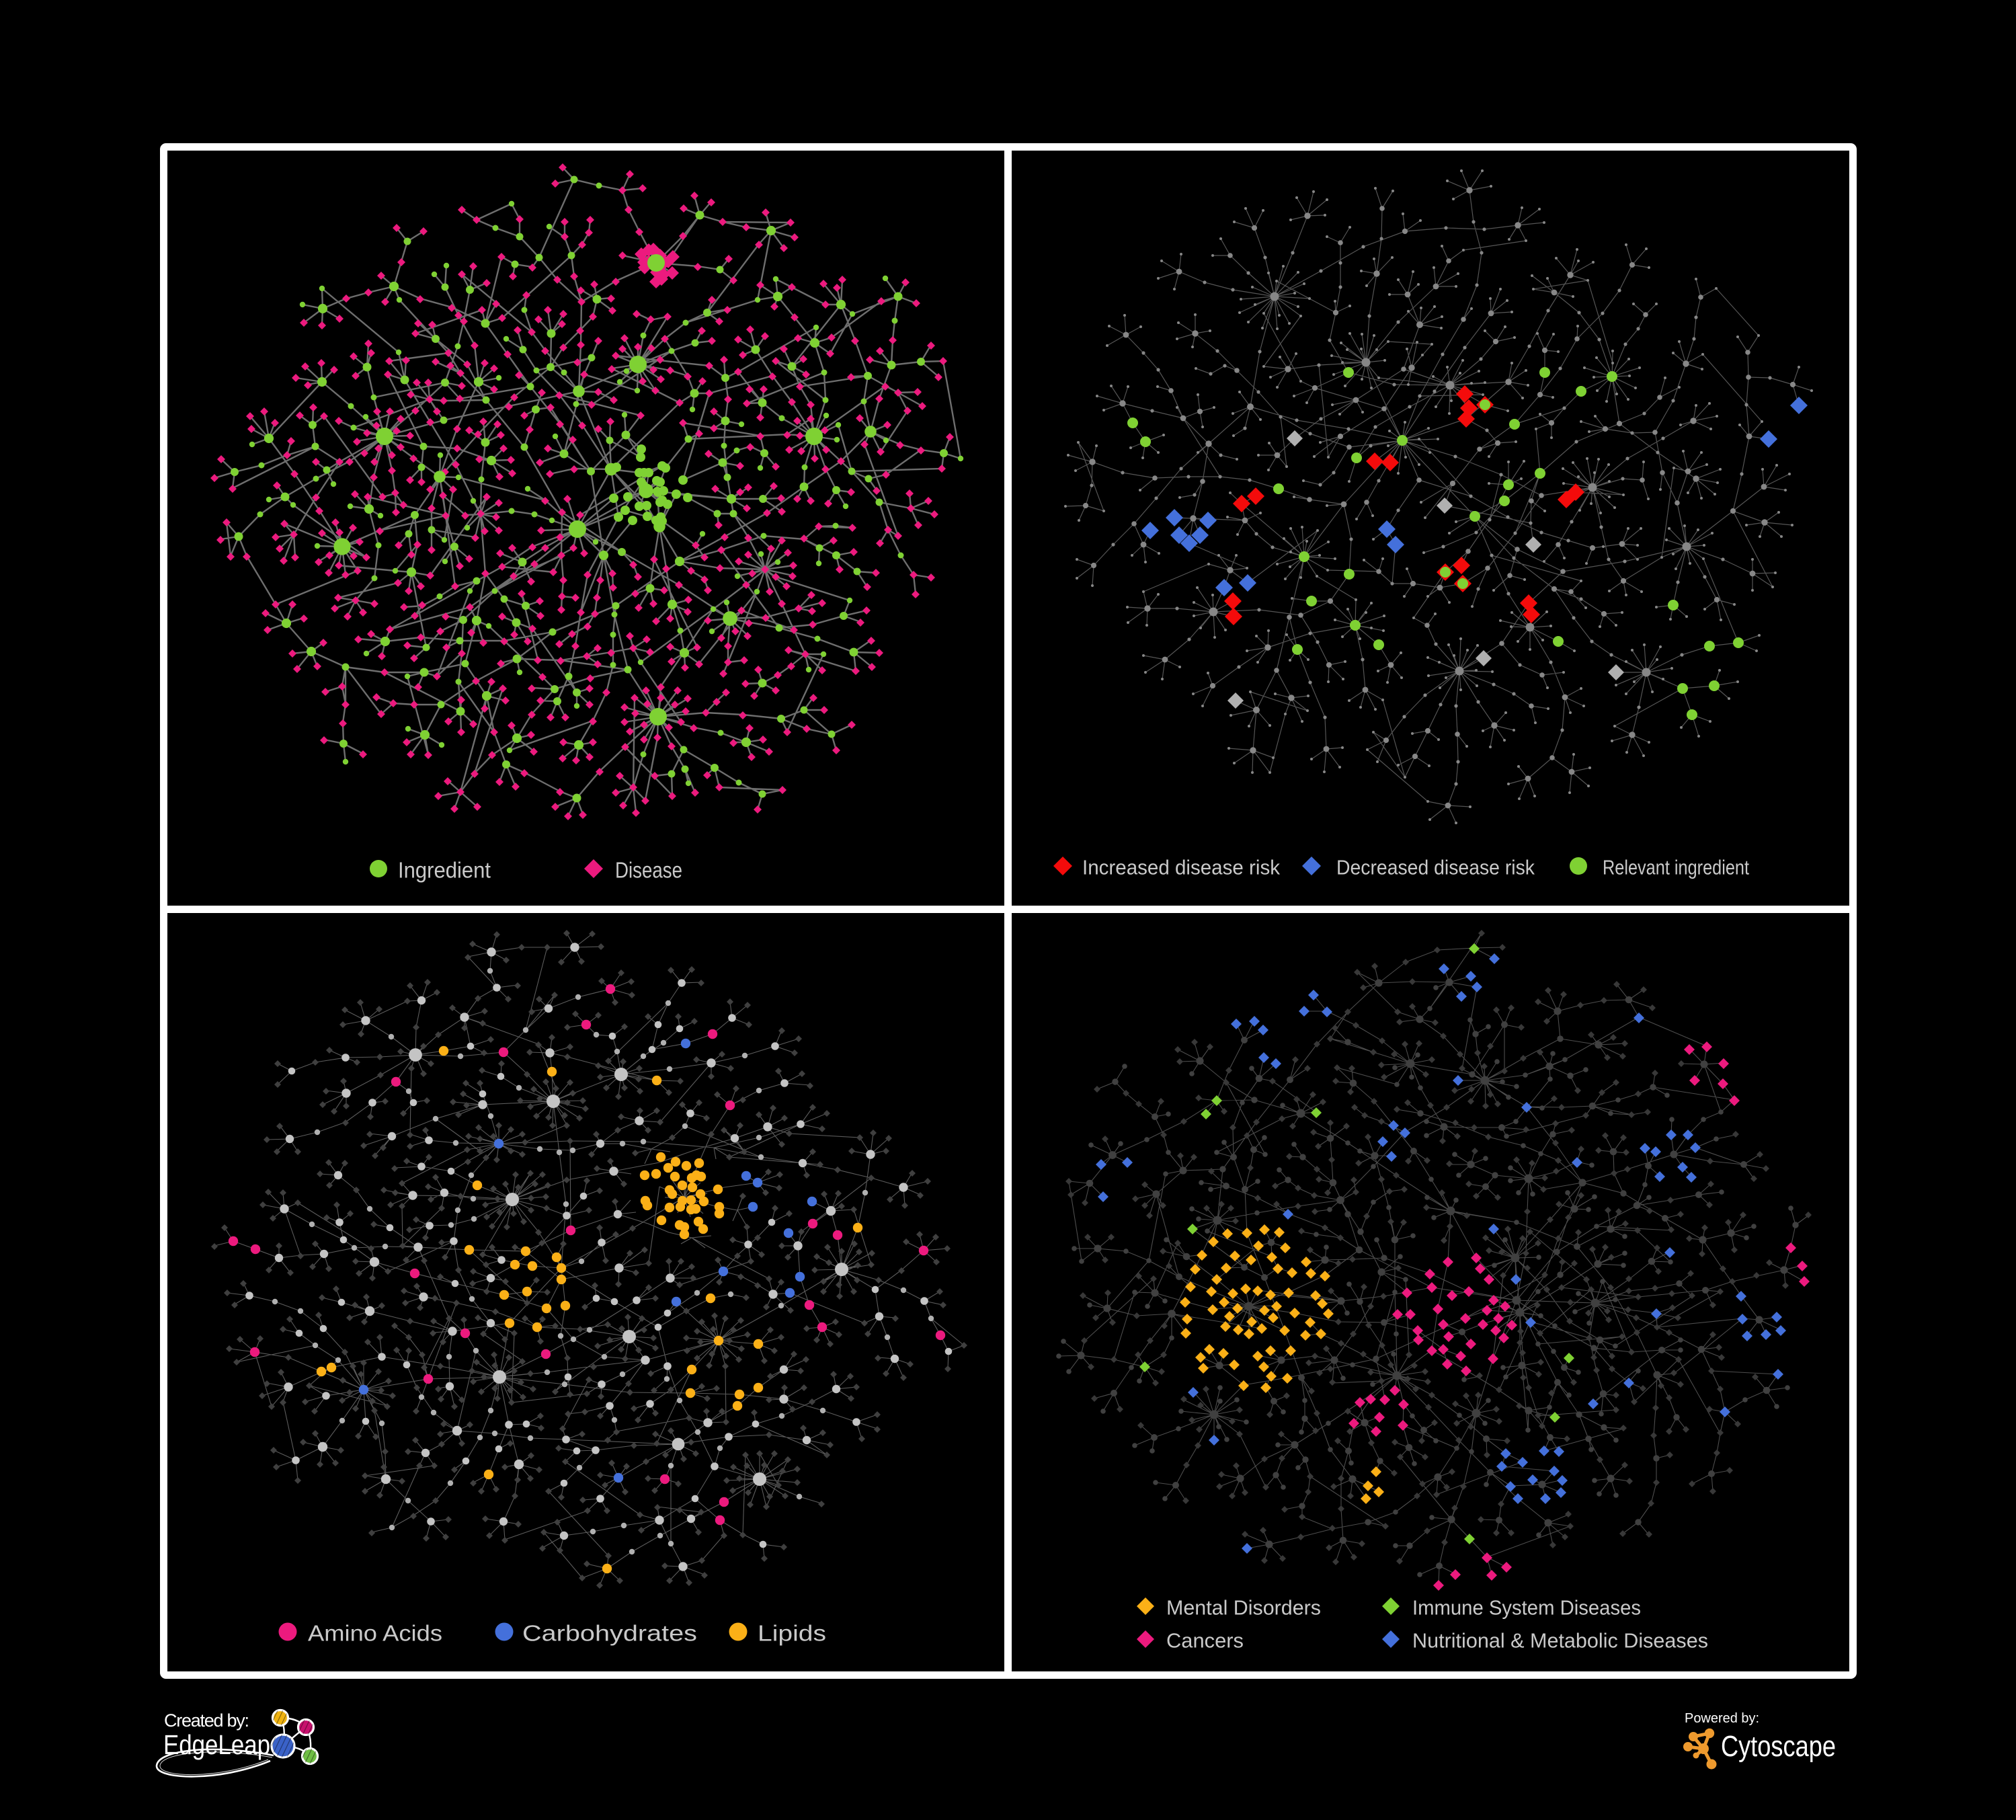  What do you see at coordinates (444, 870) in the screenshot?
I see `svg-text: Ingredient` at bounding box center [444, 870].